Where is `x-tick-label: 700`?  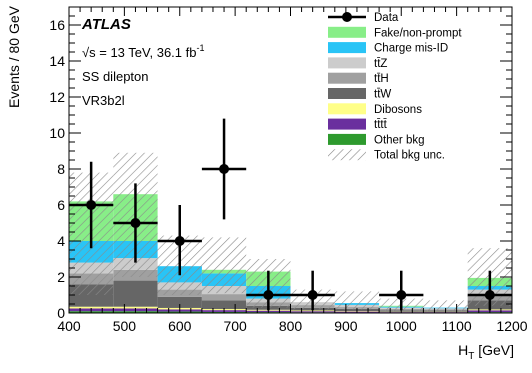
x-tick-label: 700 is located at coordinates (235, 326).